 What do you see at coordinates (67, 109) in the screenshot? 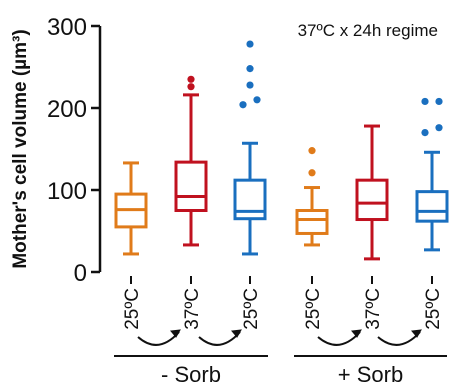
I see `y-tick-label: 200` at bounding box center [67, 109].